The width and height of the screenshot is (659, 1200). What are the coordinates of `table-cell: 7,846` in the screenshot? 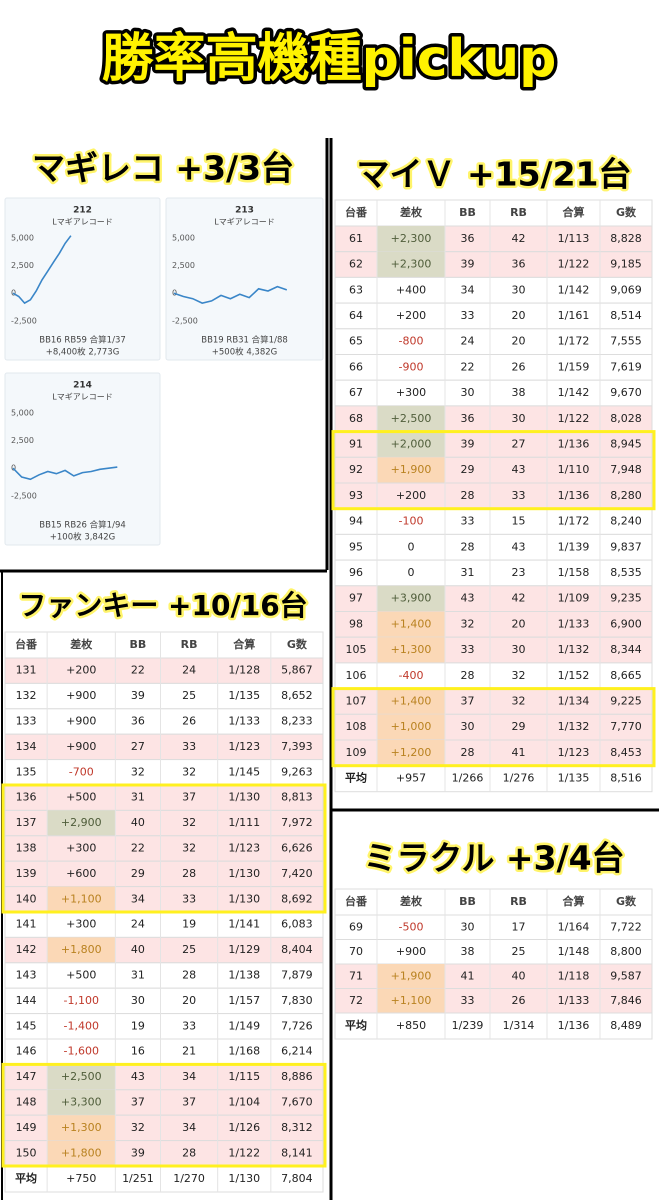 It's located at (626, 1000).